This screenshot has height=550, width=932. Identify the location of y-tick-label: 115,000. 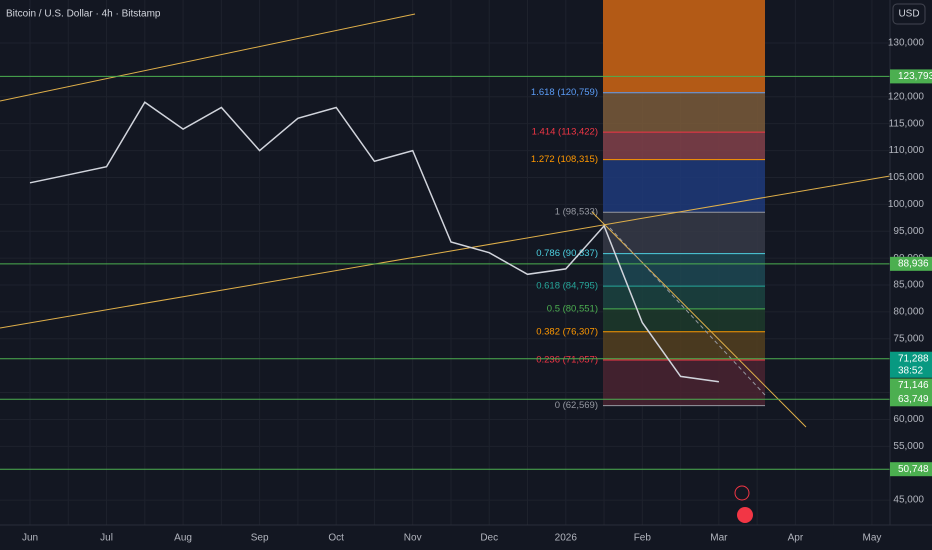
(907, 123).